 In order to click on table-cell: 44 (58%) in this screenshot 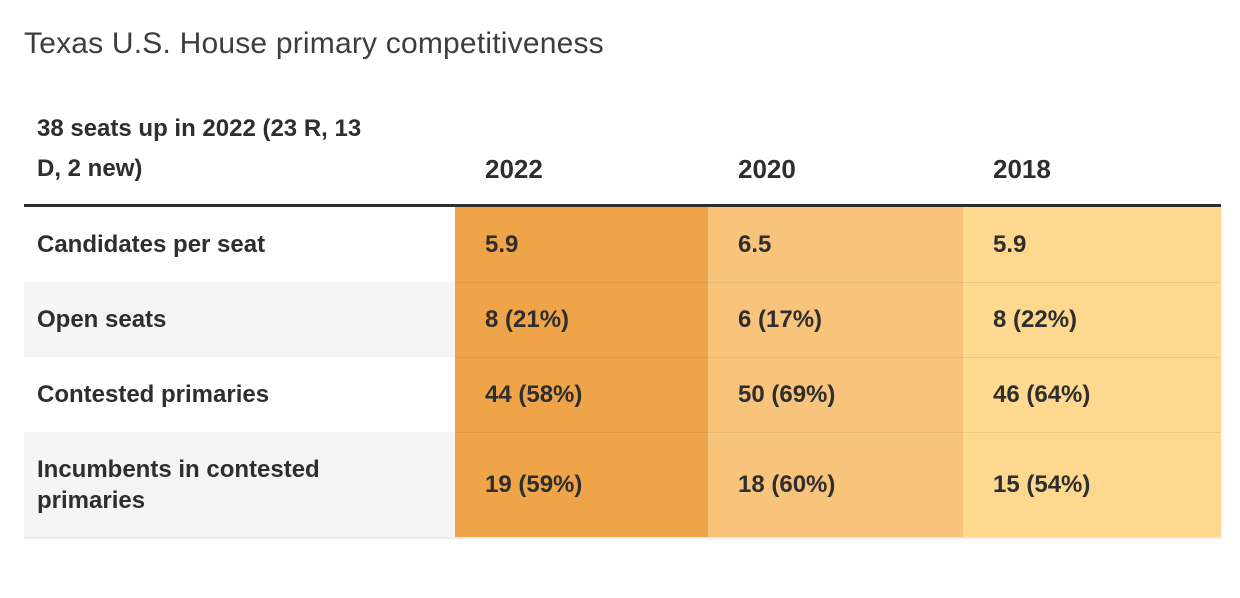, I will do `click(581, 394)`.